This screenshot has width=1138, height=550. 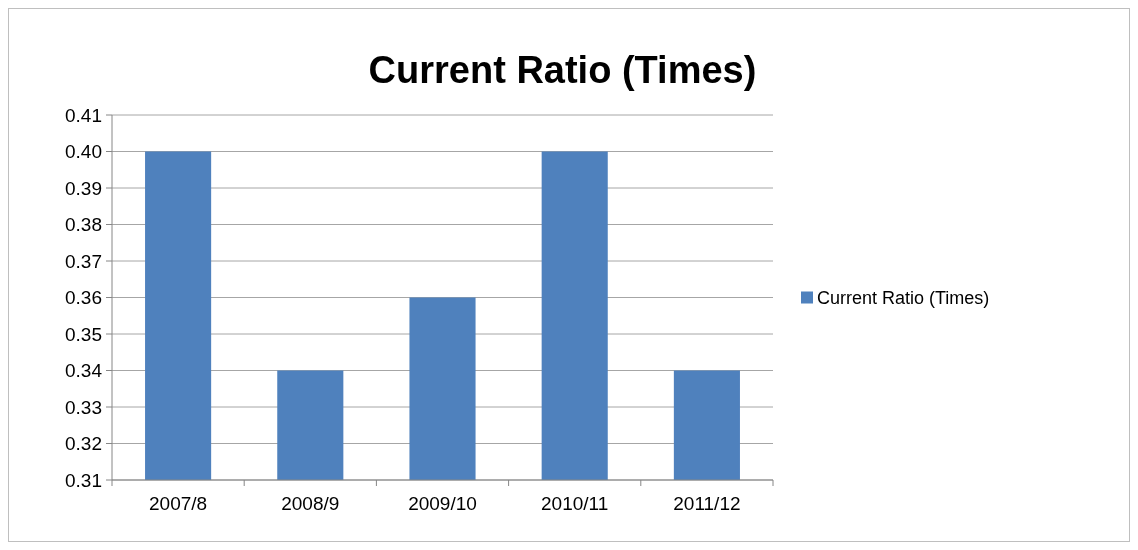 I want to click on y-tick-label: 0.33, so click(x=83, y=407).